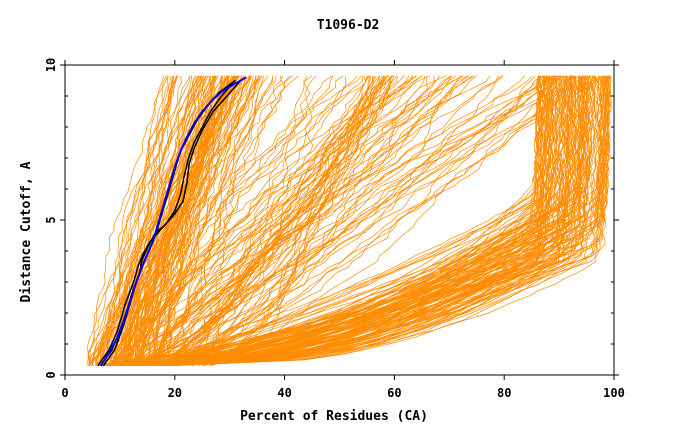 The image size is (680, 440). I want to click on x-tick-label: 60, so click(394, 393).